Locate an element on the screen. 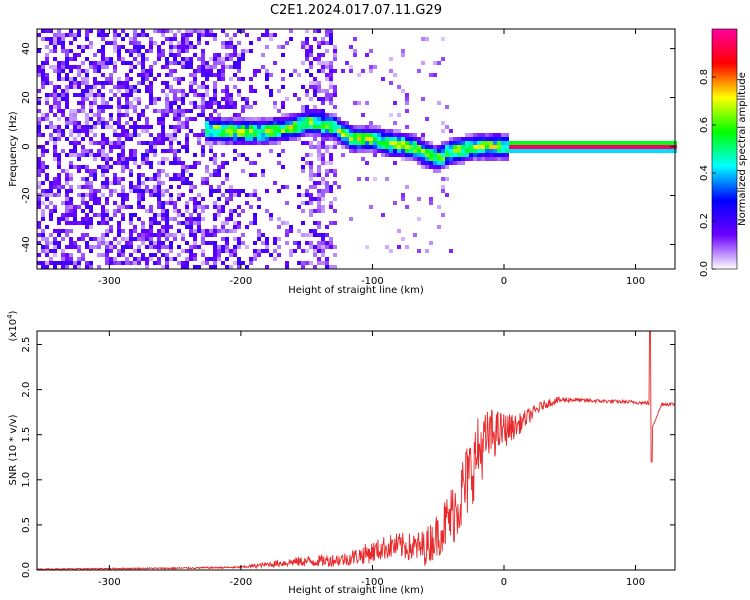  x-tick-label: -200 is located at coordinates (241, 281).